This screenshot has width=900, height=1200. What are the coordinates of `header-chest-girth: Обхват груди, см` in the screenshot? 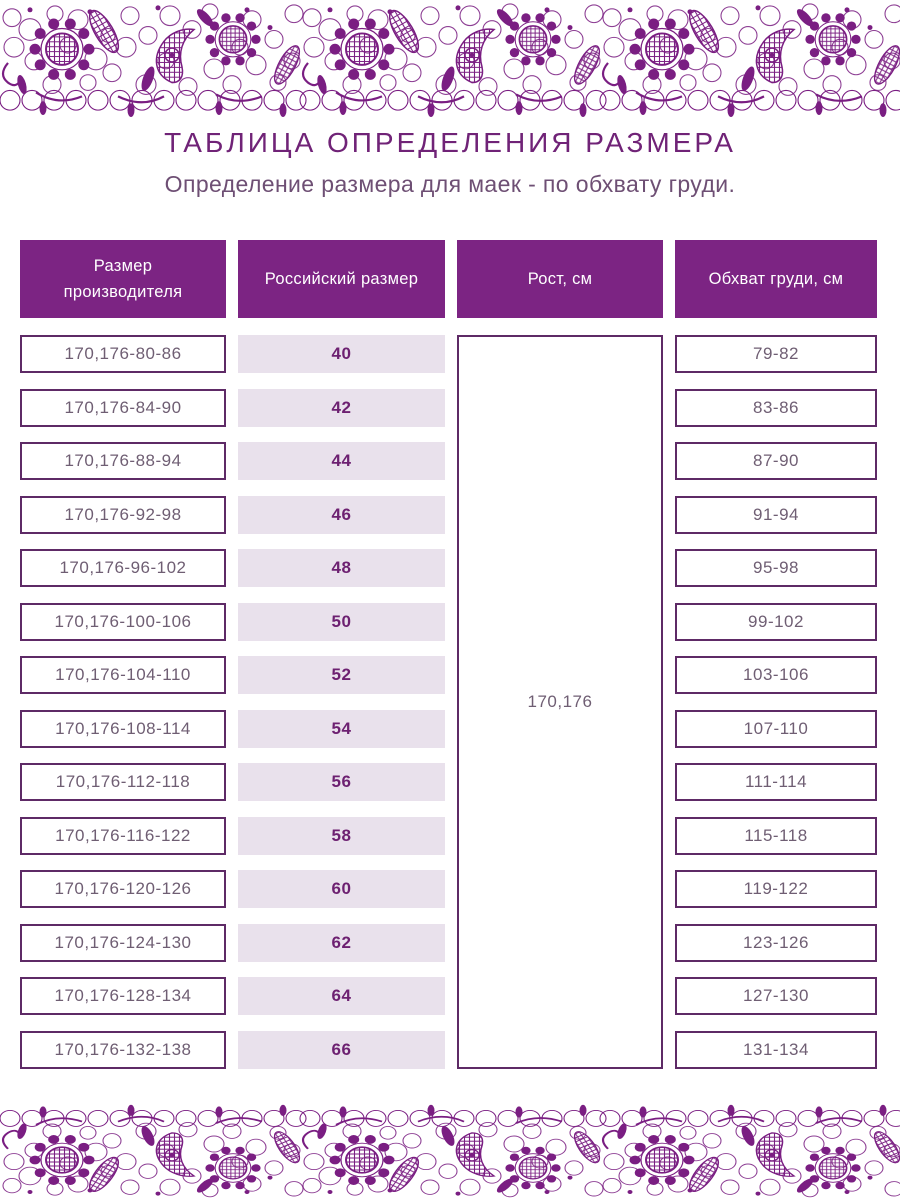 It's located at (776, 279).